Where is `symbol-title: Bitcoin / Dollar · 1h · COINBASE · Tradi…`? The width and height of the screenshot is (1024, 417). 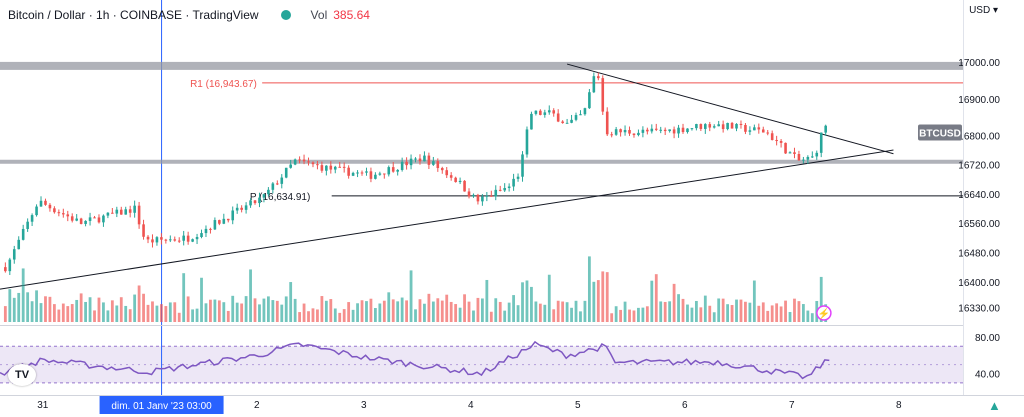 symbol-title: Bitcoin / Dollar · 1h · COINBASE · Tradi… is located at coordinates (133, 15).